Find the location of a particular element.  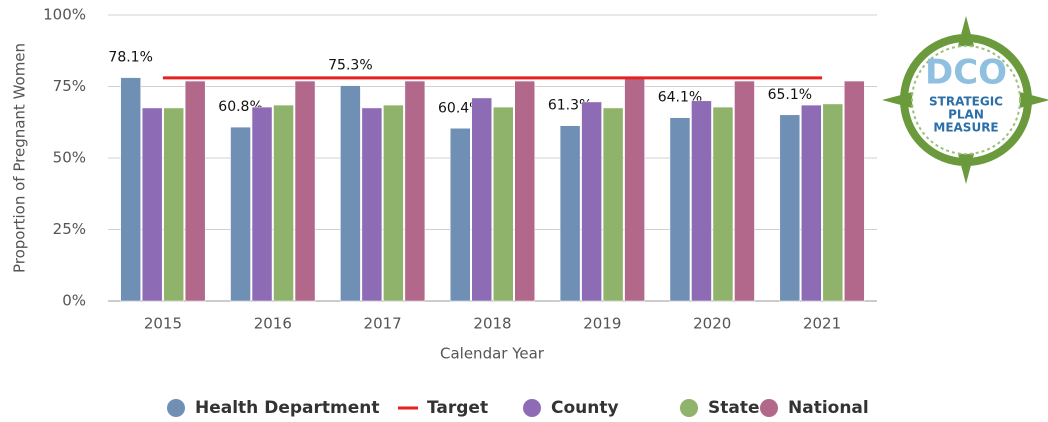

logo-text: STRATEGIC is located at coordinates (966, 102).